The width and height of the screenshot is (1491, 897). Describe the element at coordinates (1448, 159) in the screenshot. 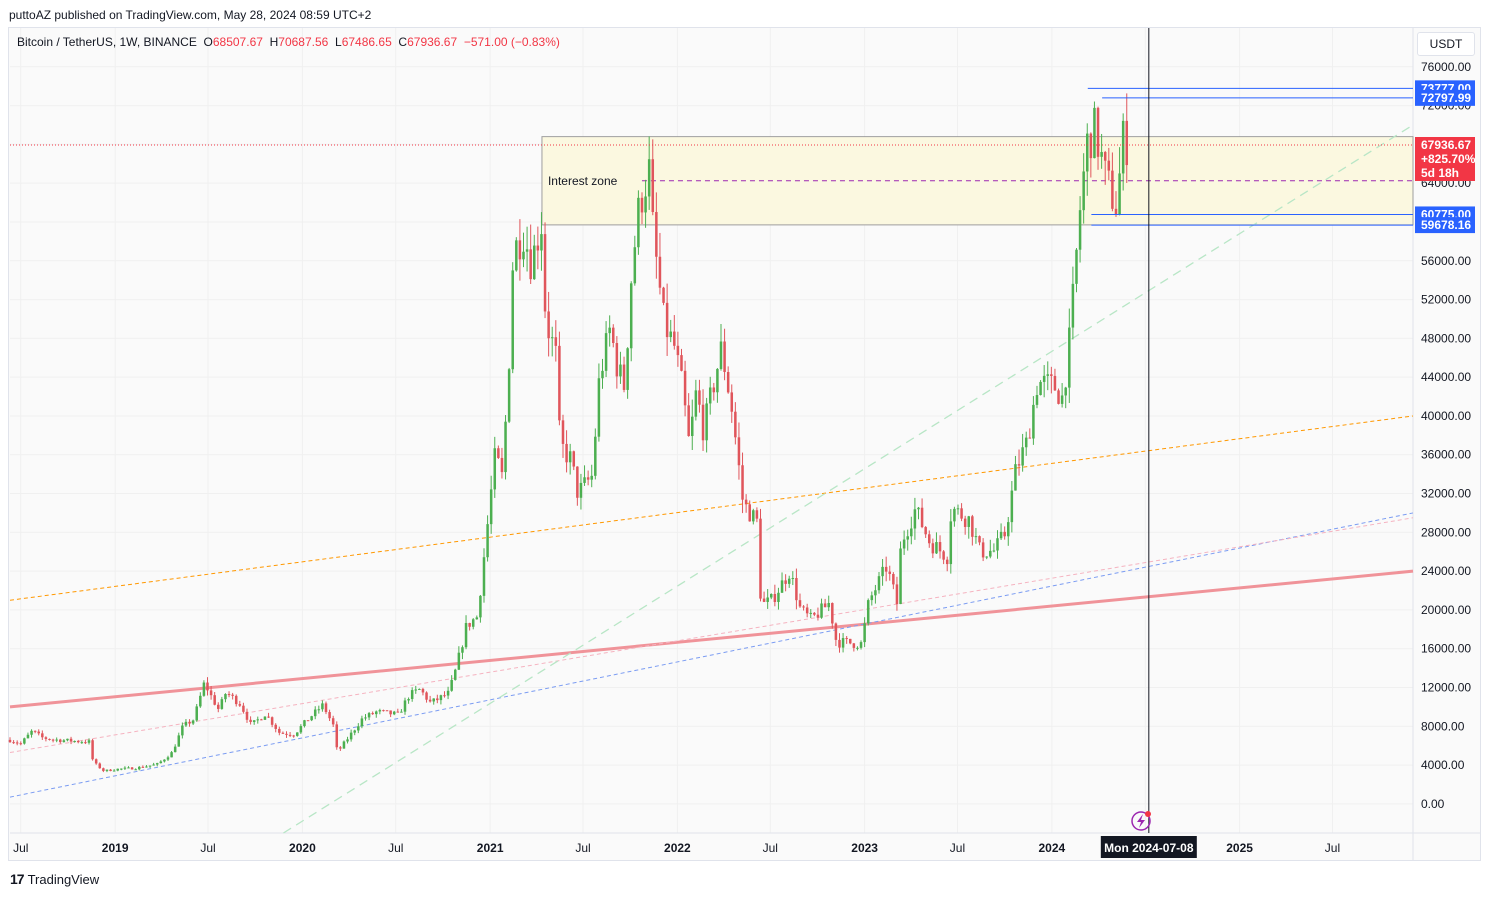

I see `current-change-label: +825.70%` at that location.